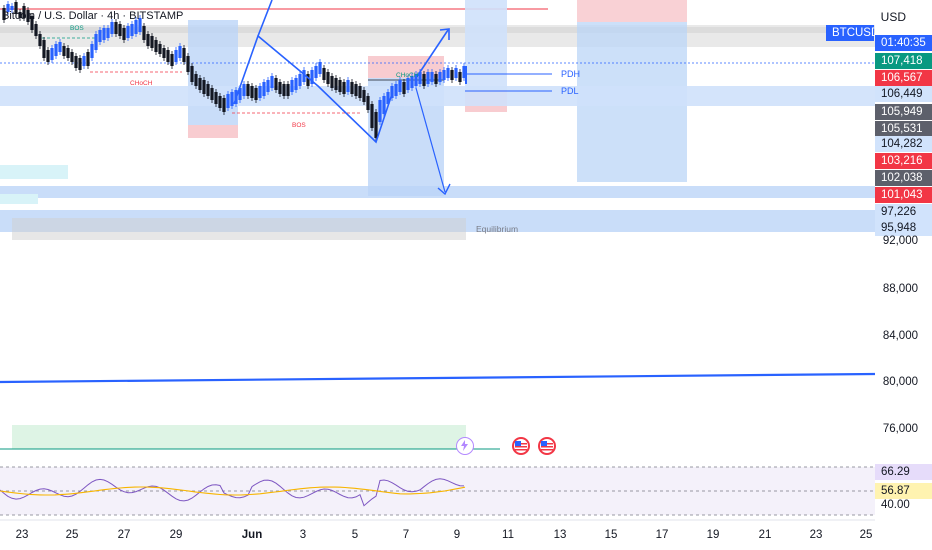 This screenshot has height=550, width=932. What do you see at coordinates (438, 378) in the screenshot?
I see `long-trendline` at bounding box center [438, 378].